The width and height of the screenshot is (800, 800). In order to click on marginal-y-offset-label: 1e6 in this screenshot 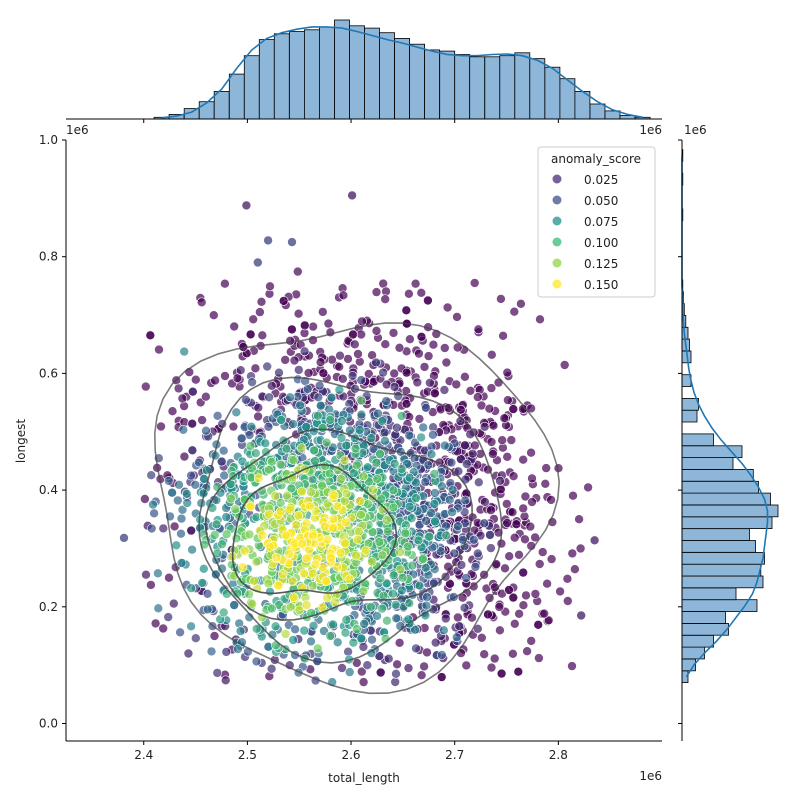, I will do `click(695, 130)`.